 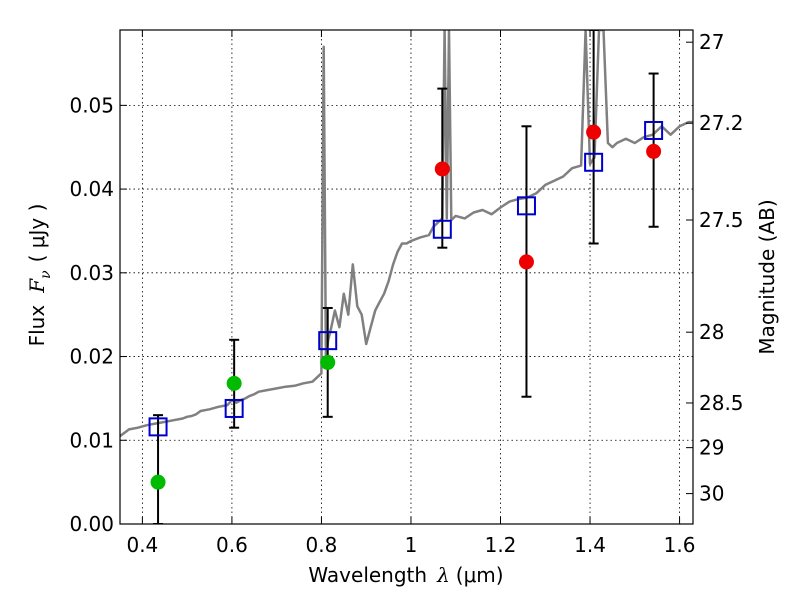 What do you see at coordinates (711, 494) in the screenshot?
I see `y2-tick-label: 30` at bounding box center [711, 494].